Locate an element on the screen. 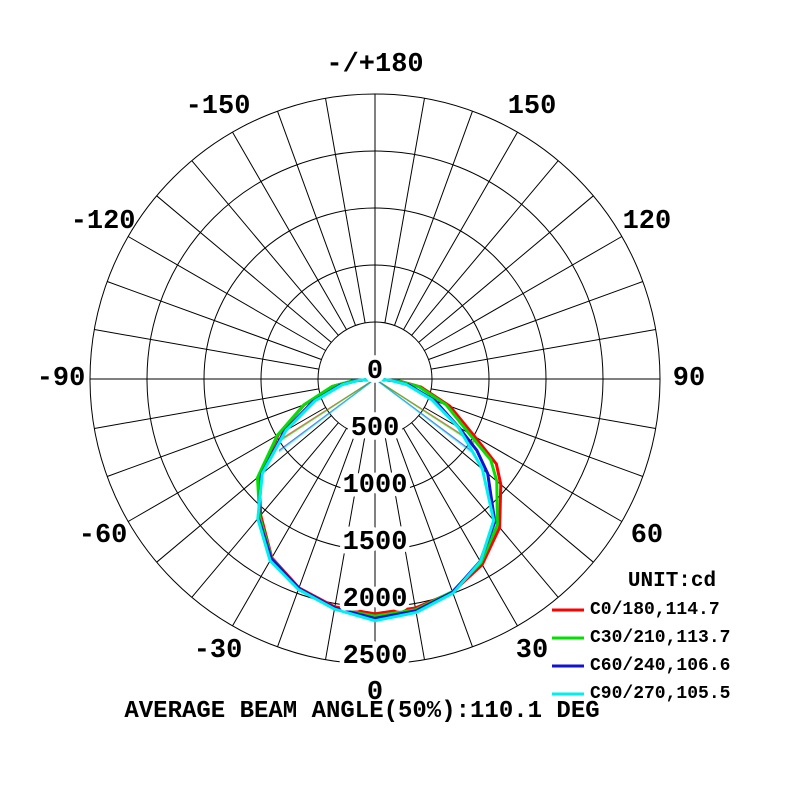 Image resolution: width=800 pixels, height=800 pixels. angle-label-90: 90 is located at coordinates (689, 379).